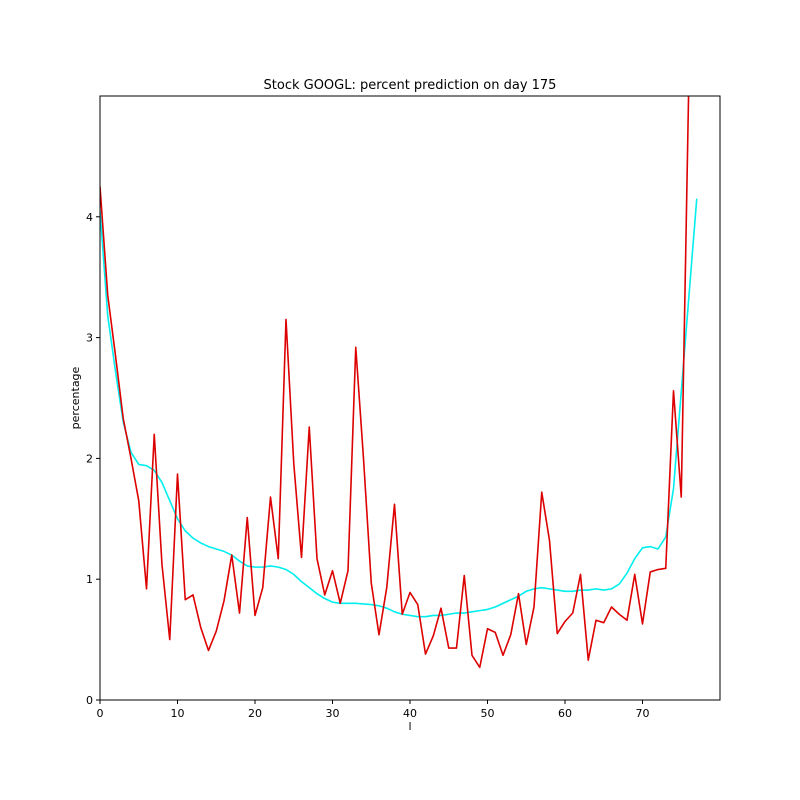 This screenshot has width=800, height=800. Describe the element at coordinates (89, 579) in the screenshot. I see `y-tick-label: 1` at that location.